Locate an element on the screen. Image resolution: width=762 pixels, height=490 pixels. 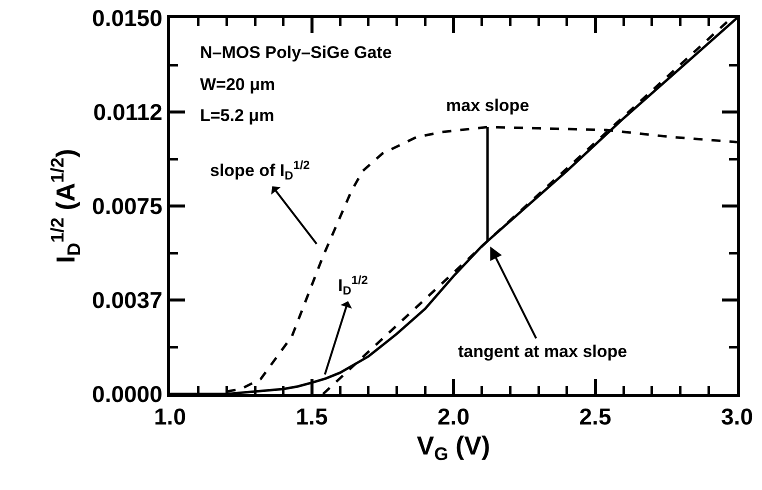
x-tick-label: 1.5 is located at coordinates (312, 417).